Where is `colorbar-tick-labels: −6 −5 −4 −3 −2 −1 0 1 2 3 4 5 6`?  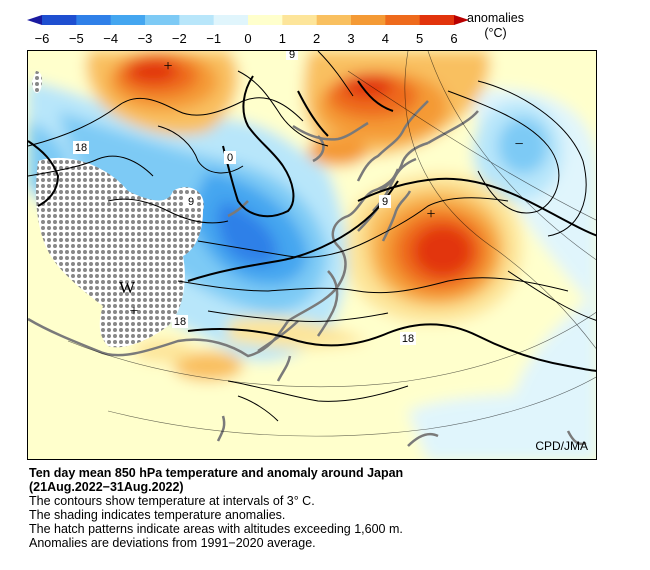 colorbar-tick-labels: −6 −5 −4 −3 −2 −1 0 1 2 3 4 5 6 is located at coordinates (246, 38).